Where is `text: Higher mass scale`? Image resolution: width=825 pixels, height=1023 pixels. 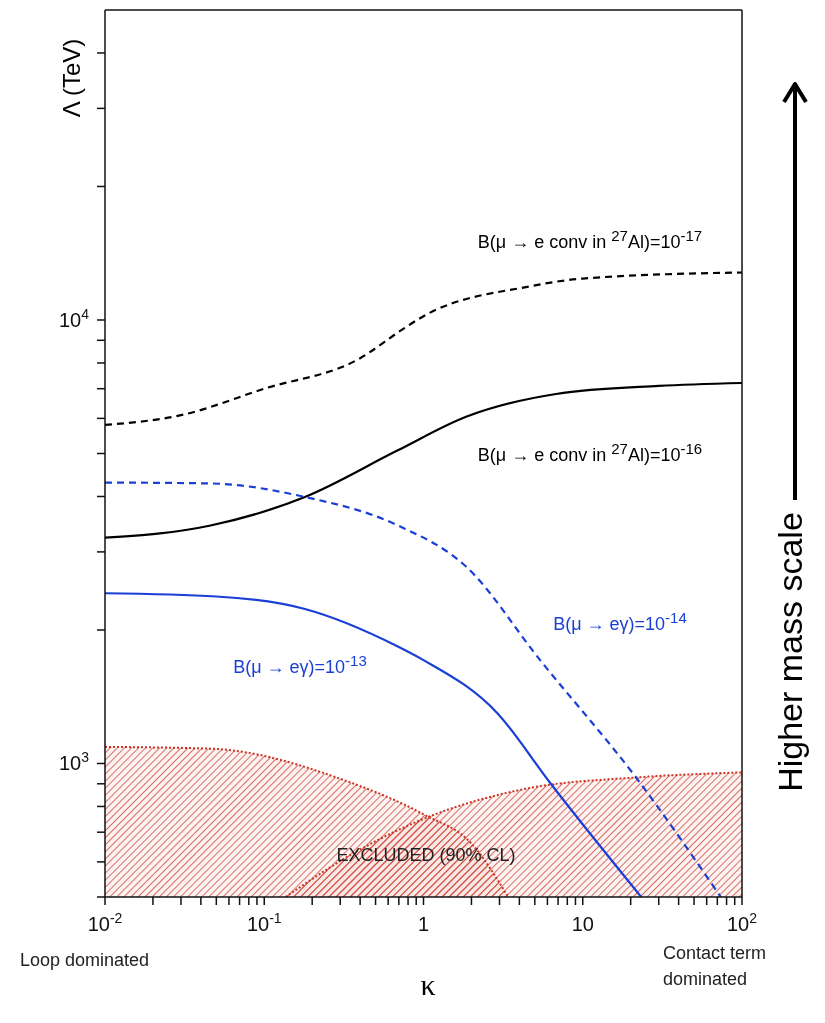
text: Higher mass scale is located at coordinates (790, 652).